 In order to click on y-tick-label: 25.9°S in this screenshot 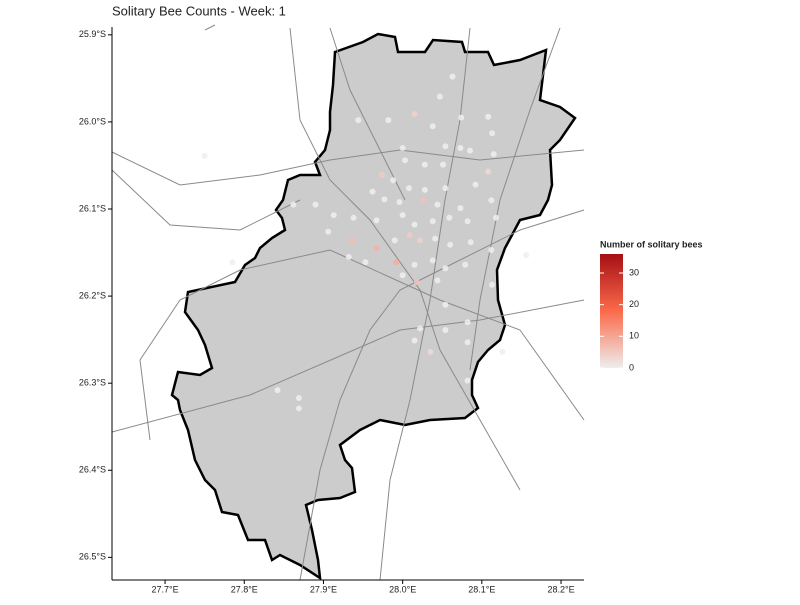, I will do `click(92, 34)`.